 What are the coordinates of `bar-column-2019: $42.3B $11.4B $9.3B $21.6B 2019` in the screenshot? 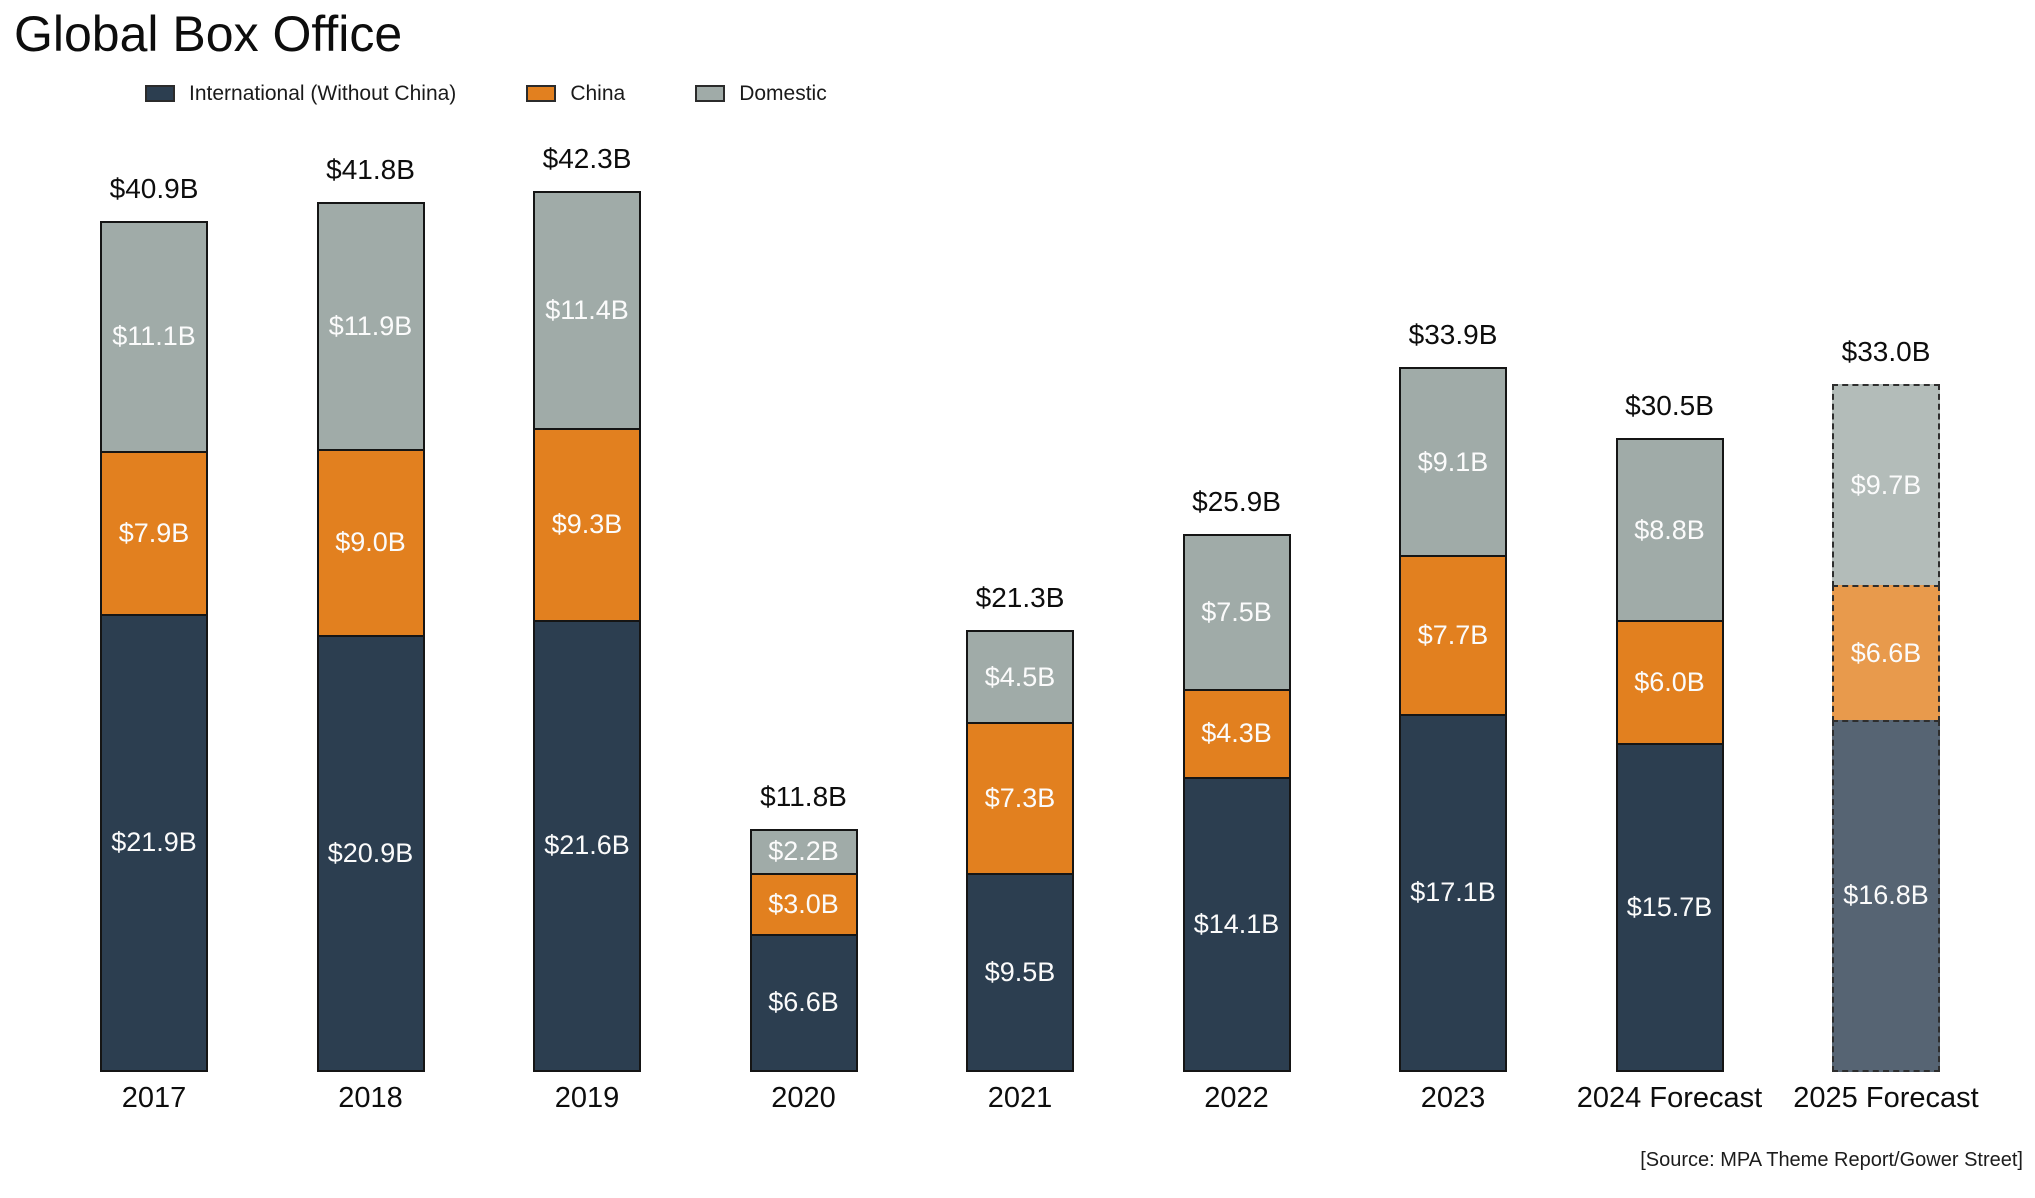 It's located at (587, 630).